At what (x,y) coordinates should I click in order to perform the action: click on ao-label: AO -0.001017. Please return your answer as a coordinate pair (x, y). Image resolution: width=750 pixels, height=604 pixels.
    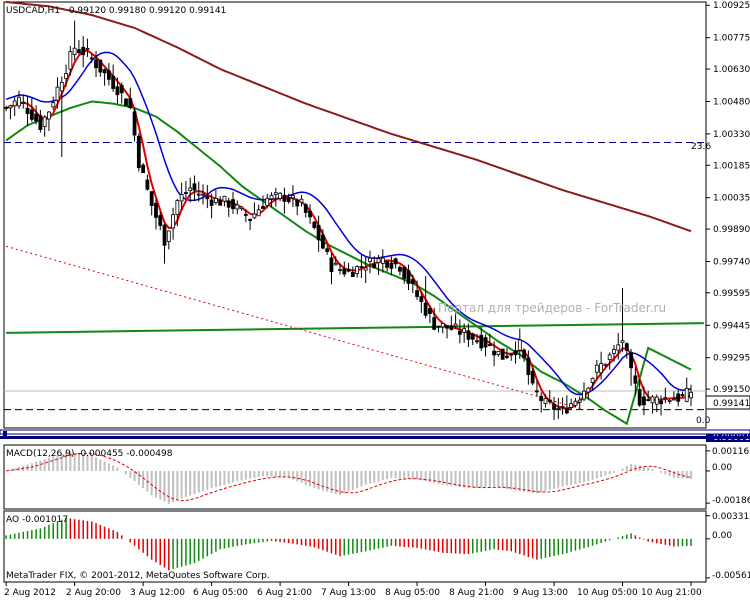
    Looking at the image, I should click on (37, 520).